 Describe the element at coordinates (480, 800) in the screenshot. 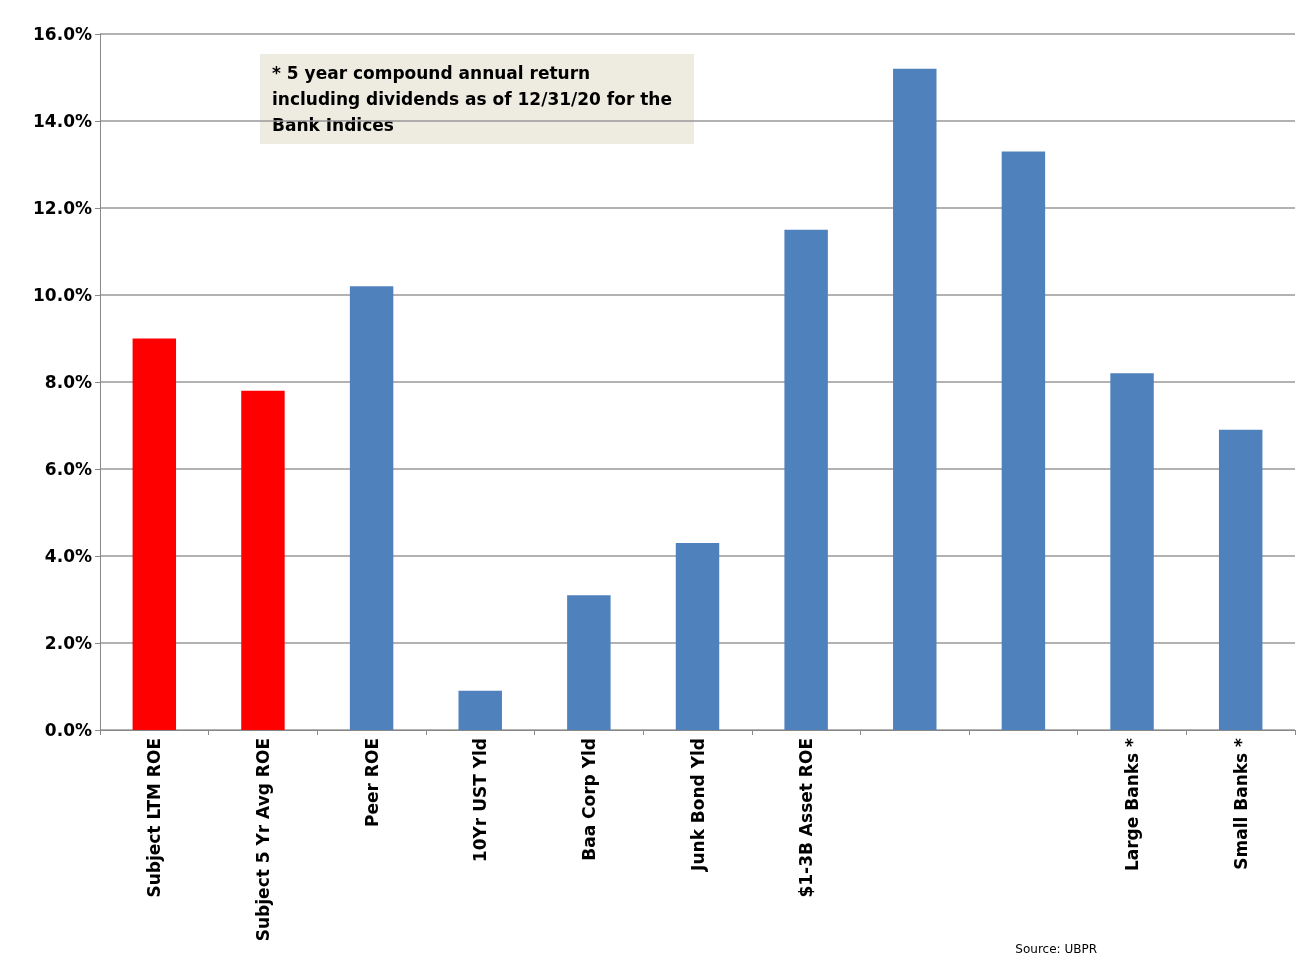

I see `x-tick-label: 10Yr UST Yld` at that location.